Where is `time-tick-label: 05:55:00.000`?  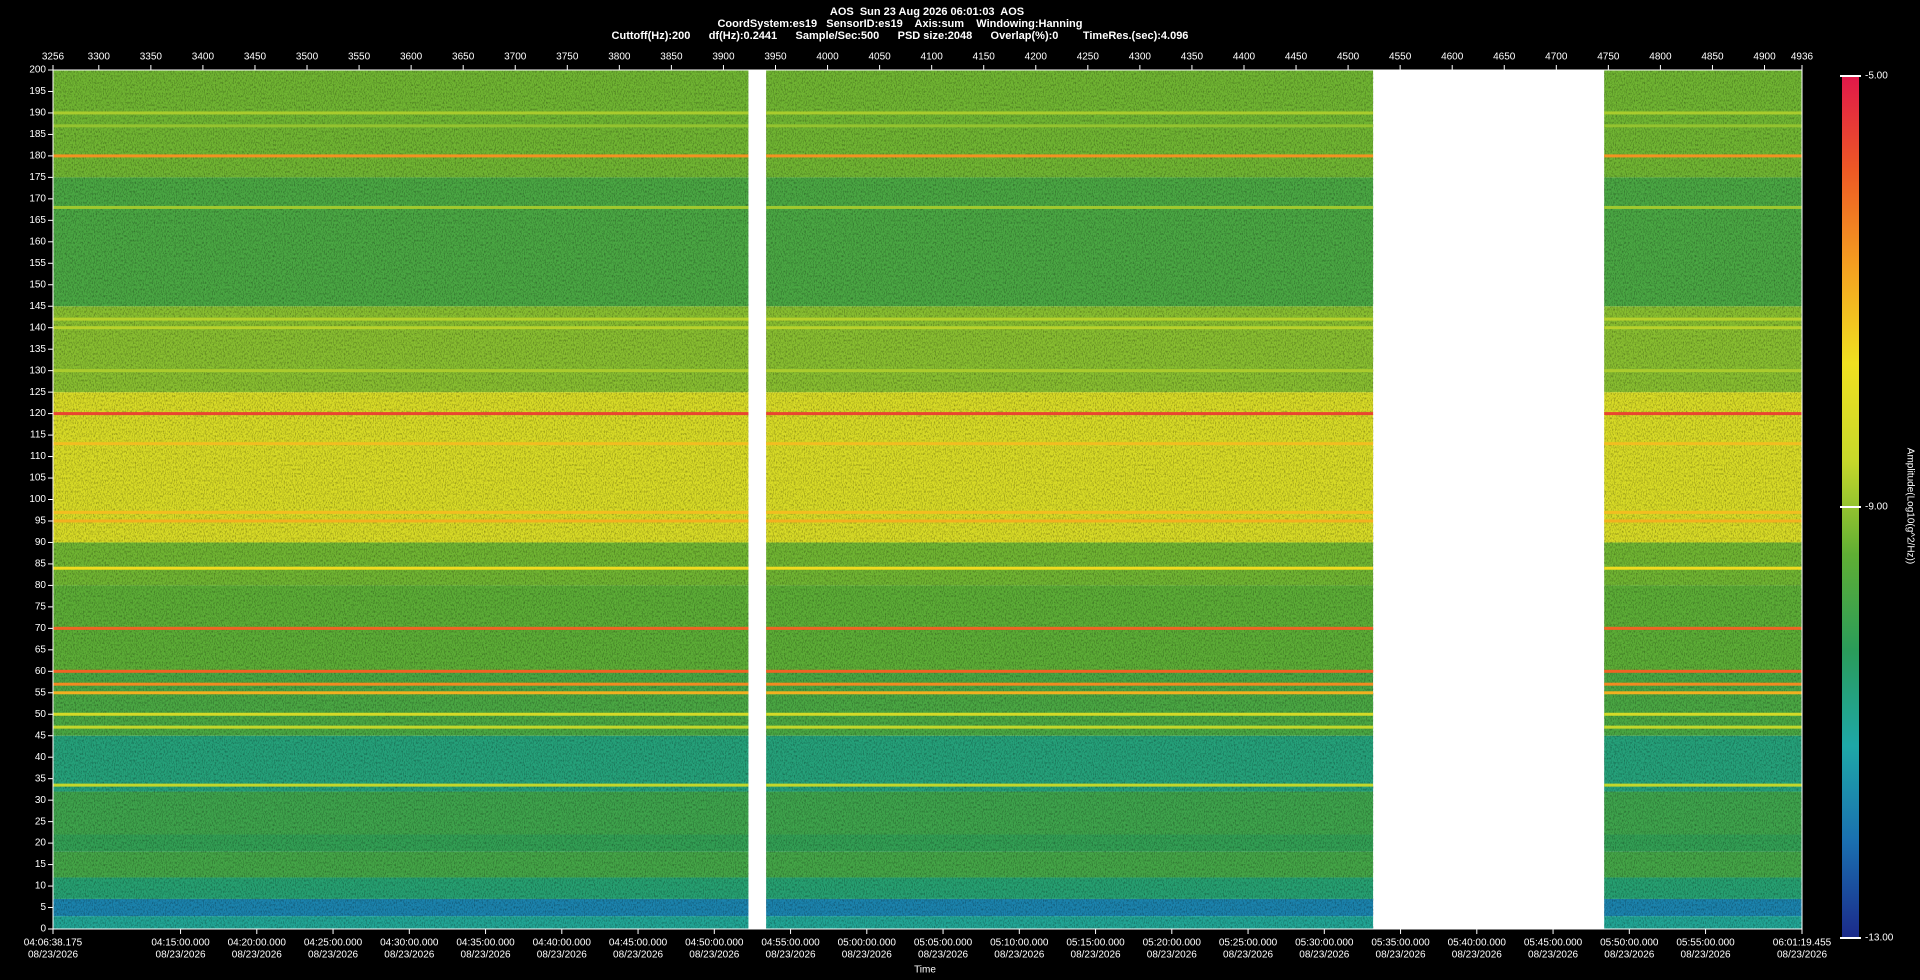 time-tick-label: 05:55:00.000 is located at coordinates (1705, 943).